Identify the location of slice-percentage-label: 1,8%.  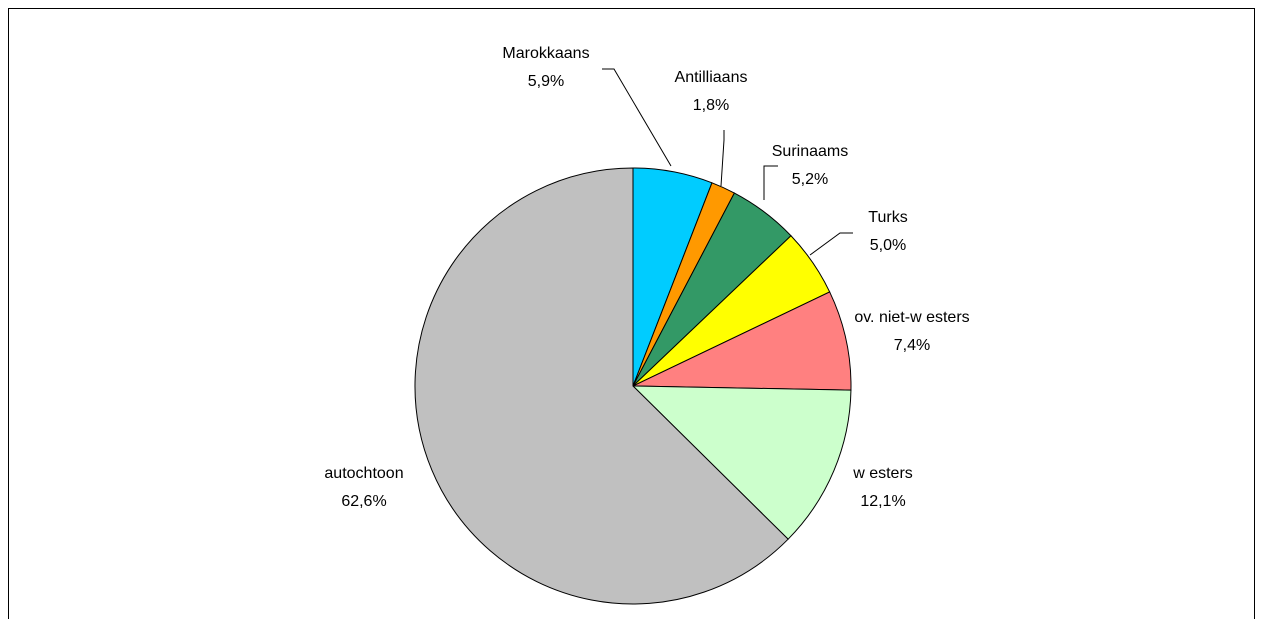
(711, 105).